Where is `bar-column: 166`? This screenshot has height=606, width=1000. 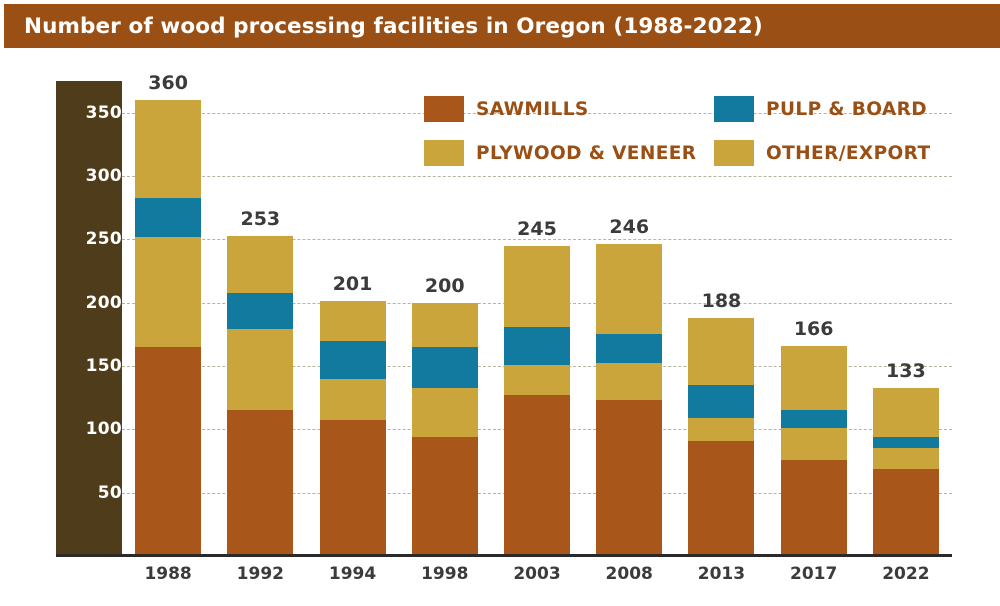
bar-column: 166 is located at coordinates (813, 318).